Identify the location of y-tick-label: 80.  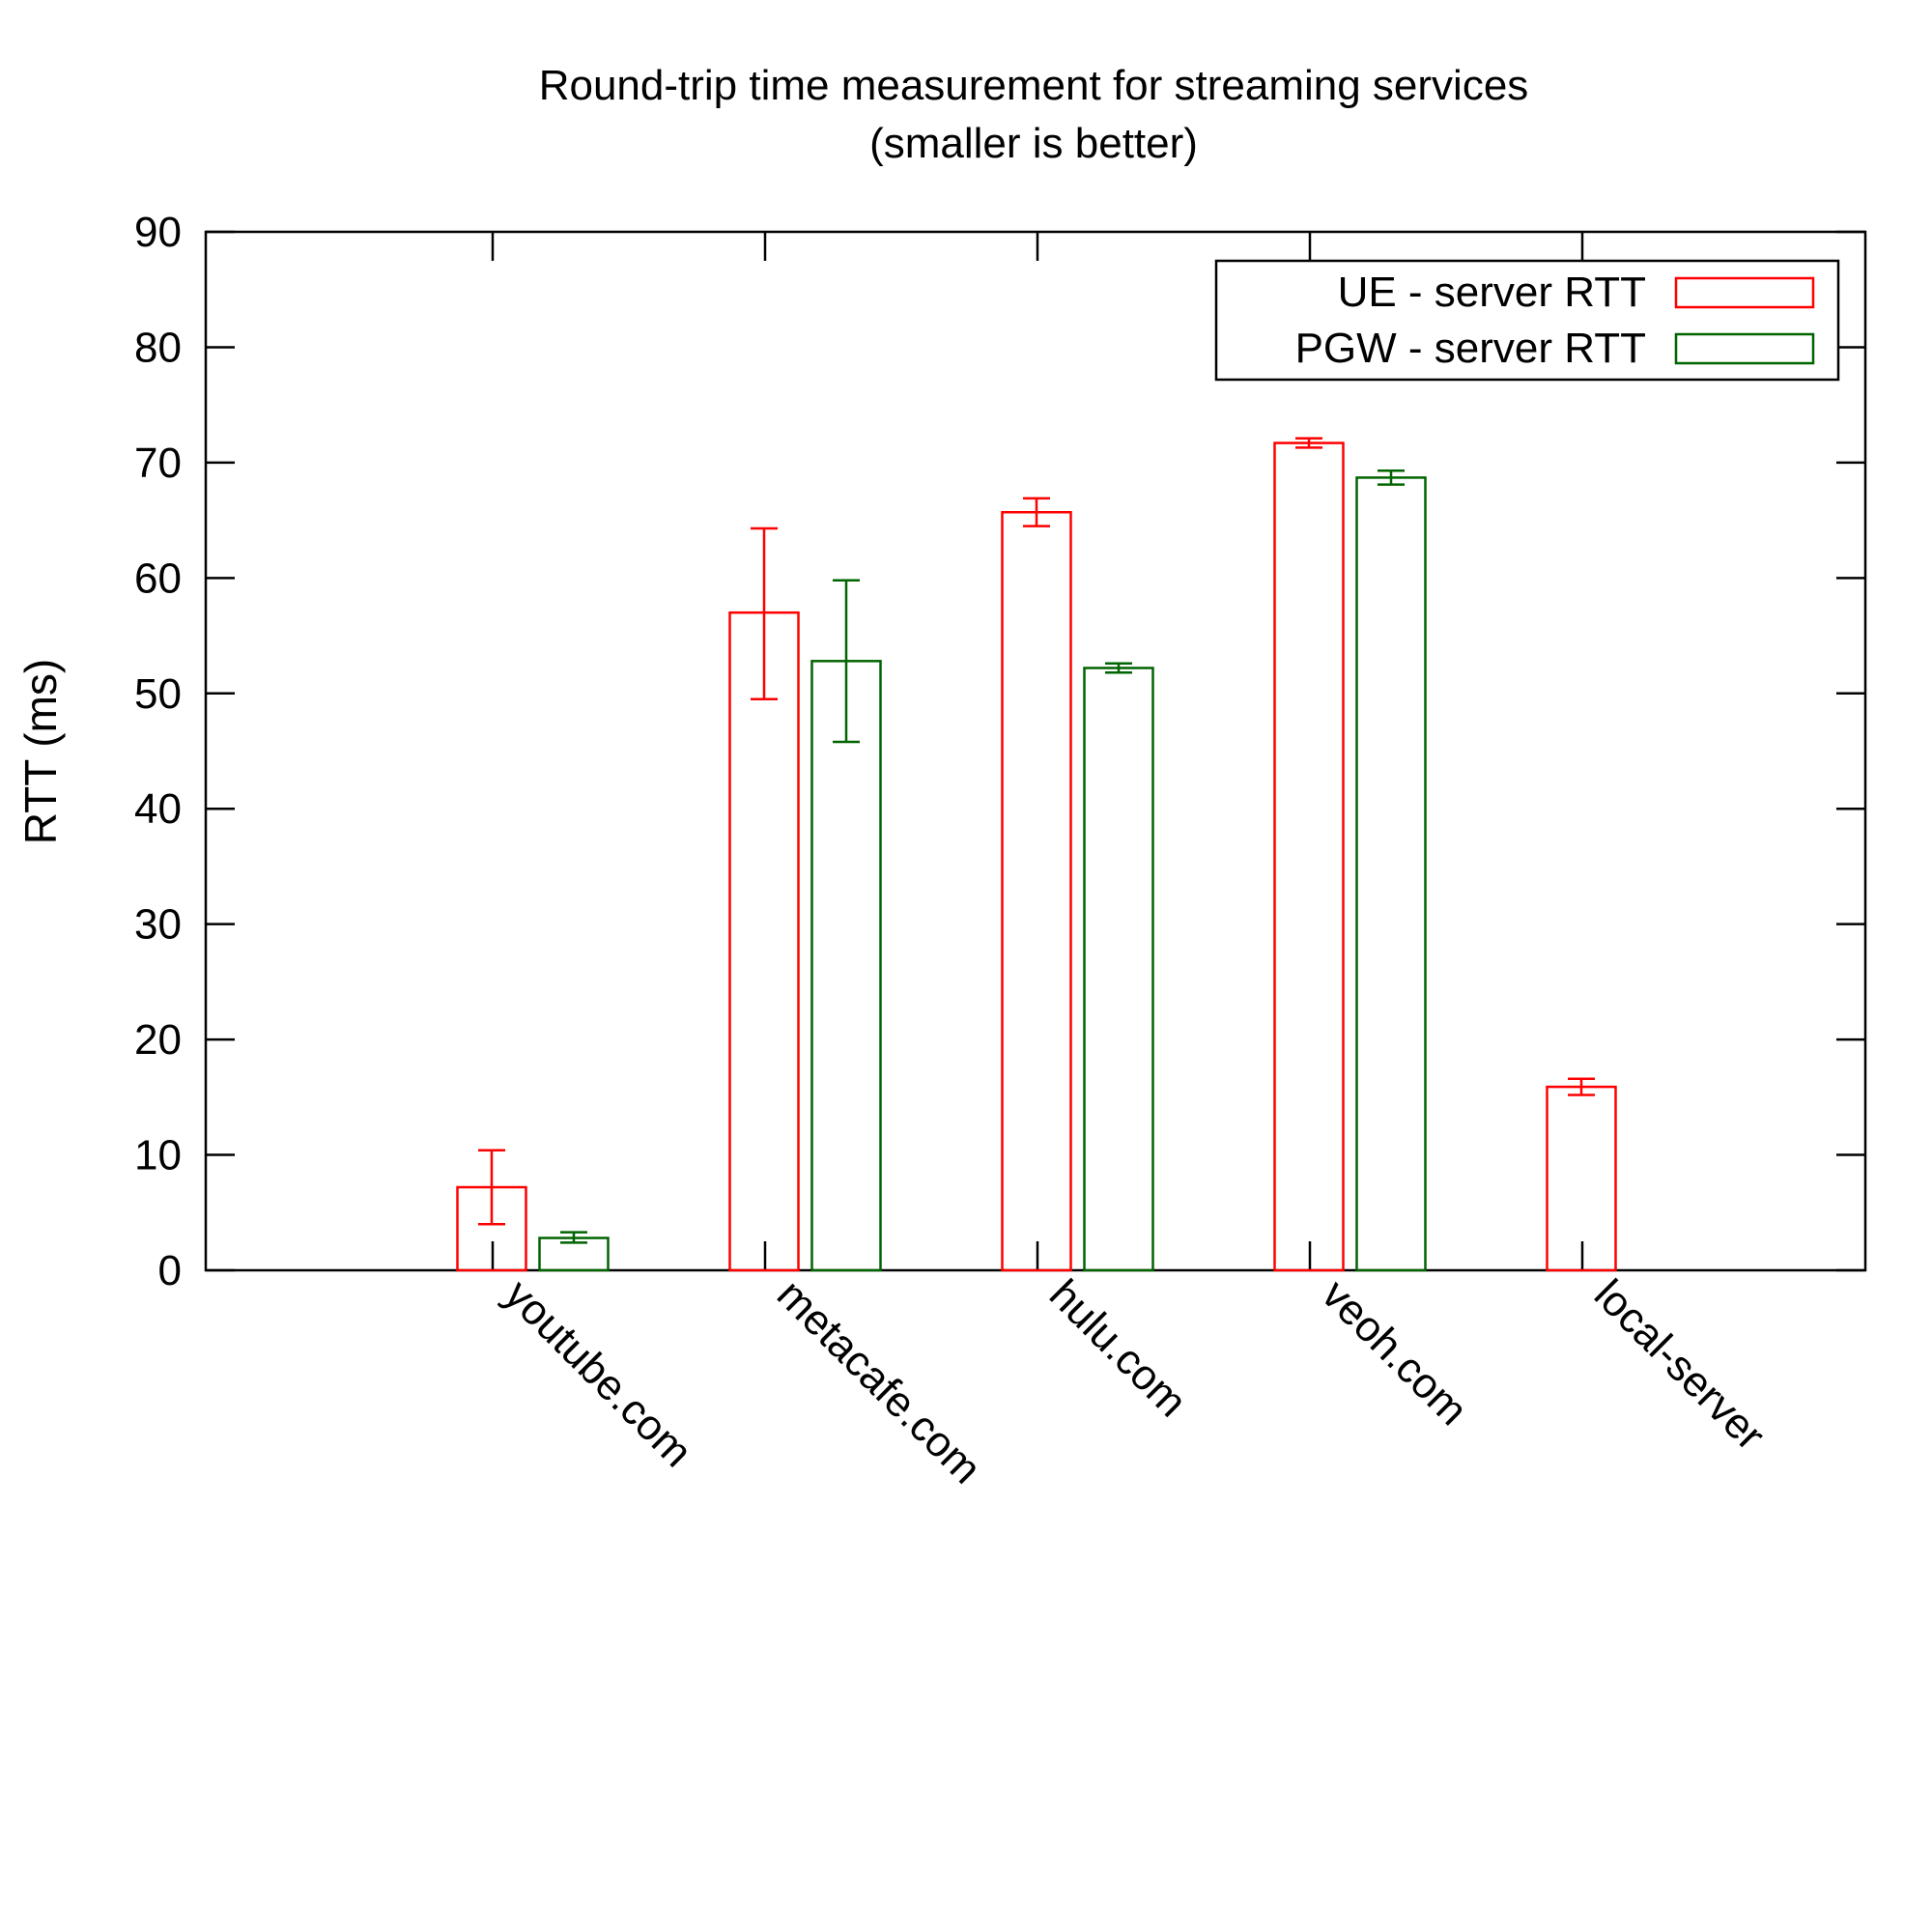
(158, 347).